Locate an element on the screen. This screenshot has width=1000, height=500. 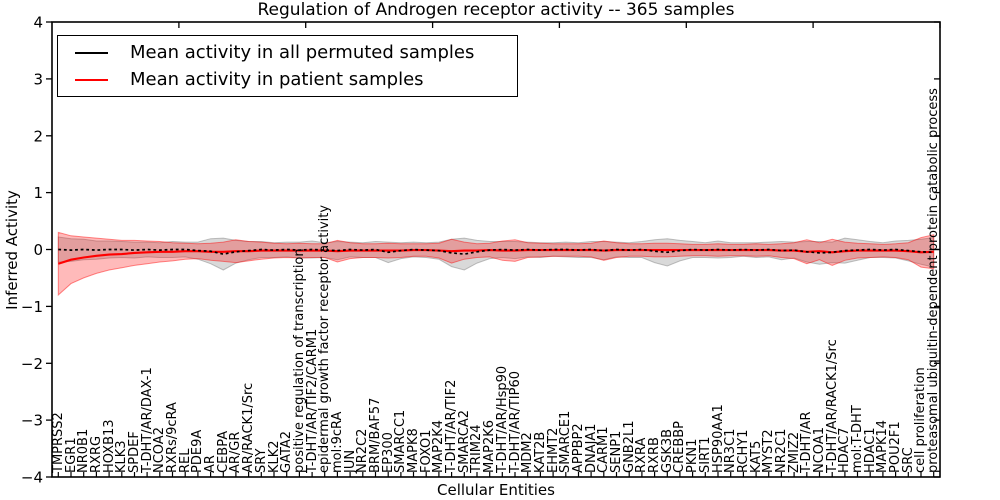
legend-label-patient: Mean activity in patient samples is located at coordinates (277, 79).